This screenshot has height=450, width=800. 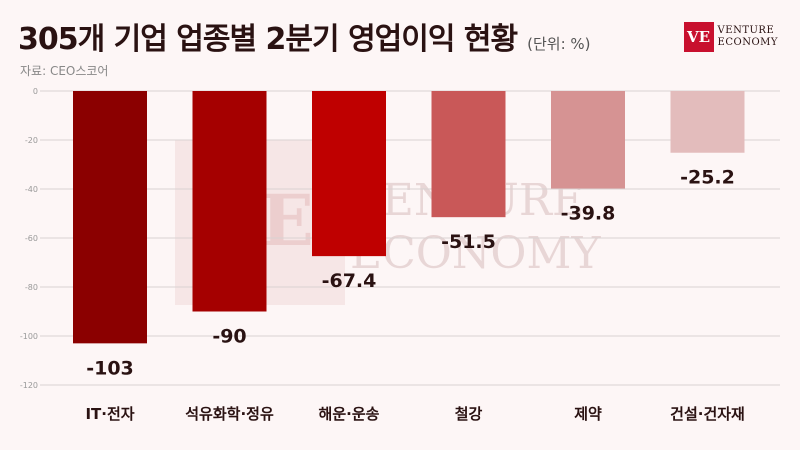 What do you see at coordinates (588, 414) in the screenshot?
I see `x-tick-label: 제약` at bounding box center [588, 414].